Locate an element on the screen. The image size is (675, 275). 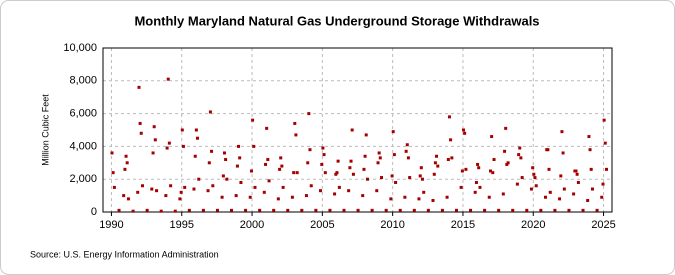
x-tick-label: 2000 is located at coordinates (252, 225).